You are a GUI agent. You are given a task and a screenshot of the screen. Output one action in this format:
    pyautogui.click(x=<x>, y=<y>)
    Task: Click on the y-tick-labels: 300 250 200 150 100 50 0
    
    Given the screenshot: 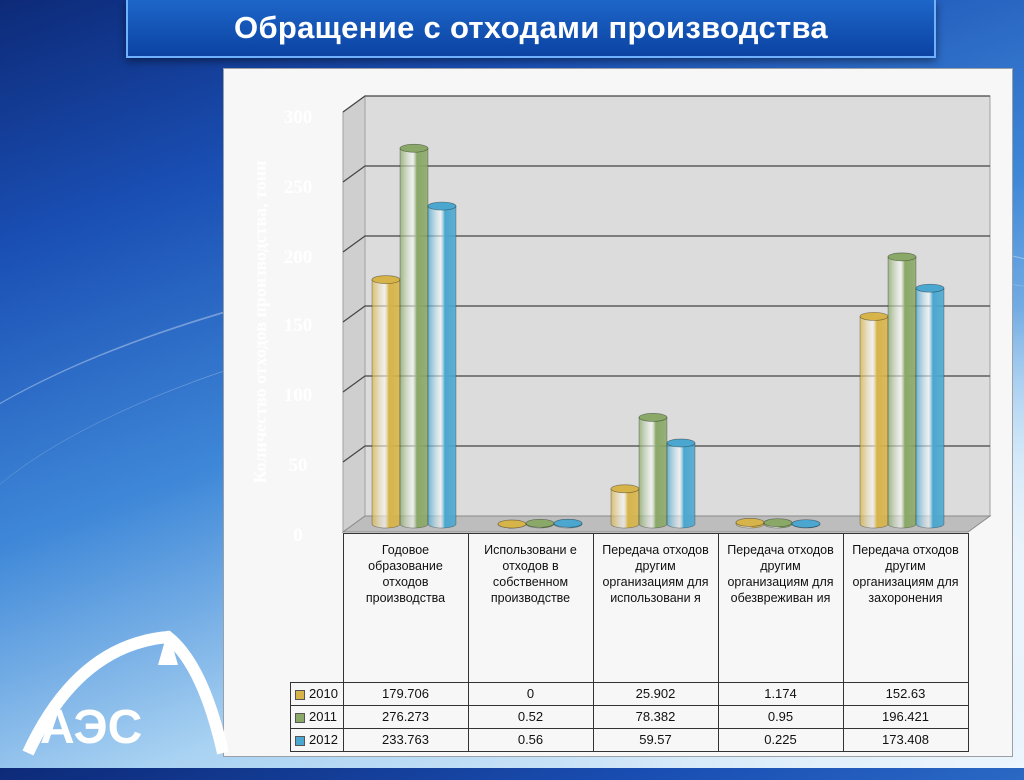 What is the action you would take?
    pyautogui.click(x=298, y=326)
    